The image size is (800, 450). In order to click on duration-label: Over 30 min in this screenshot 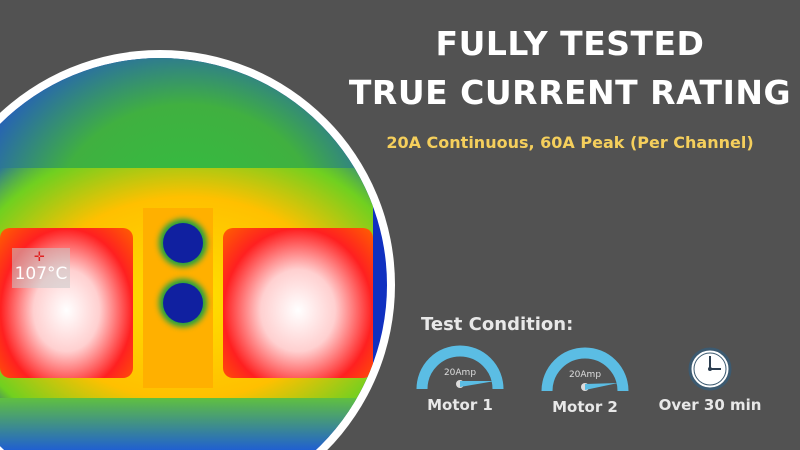, I will do `click(710, 405)`.